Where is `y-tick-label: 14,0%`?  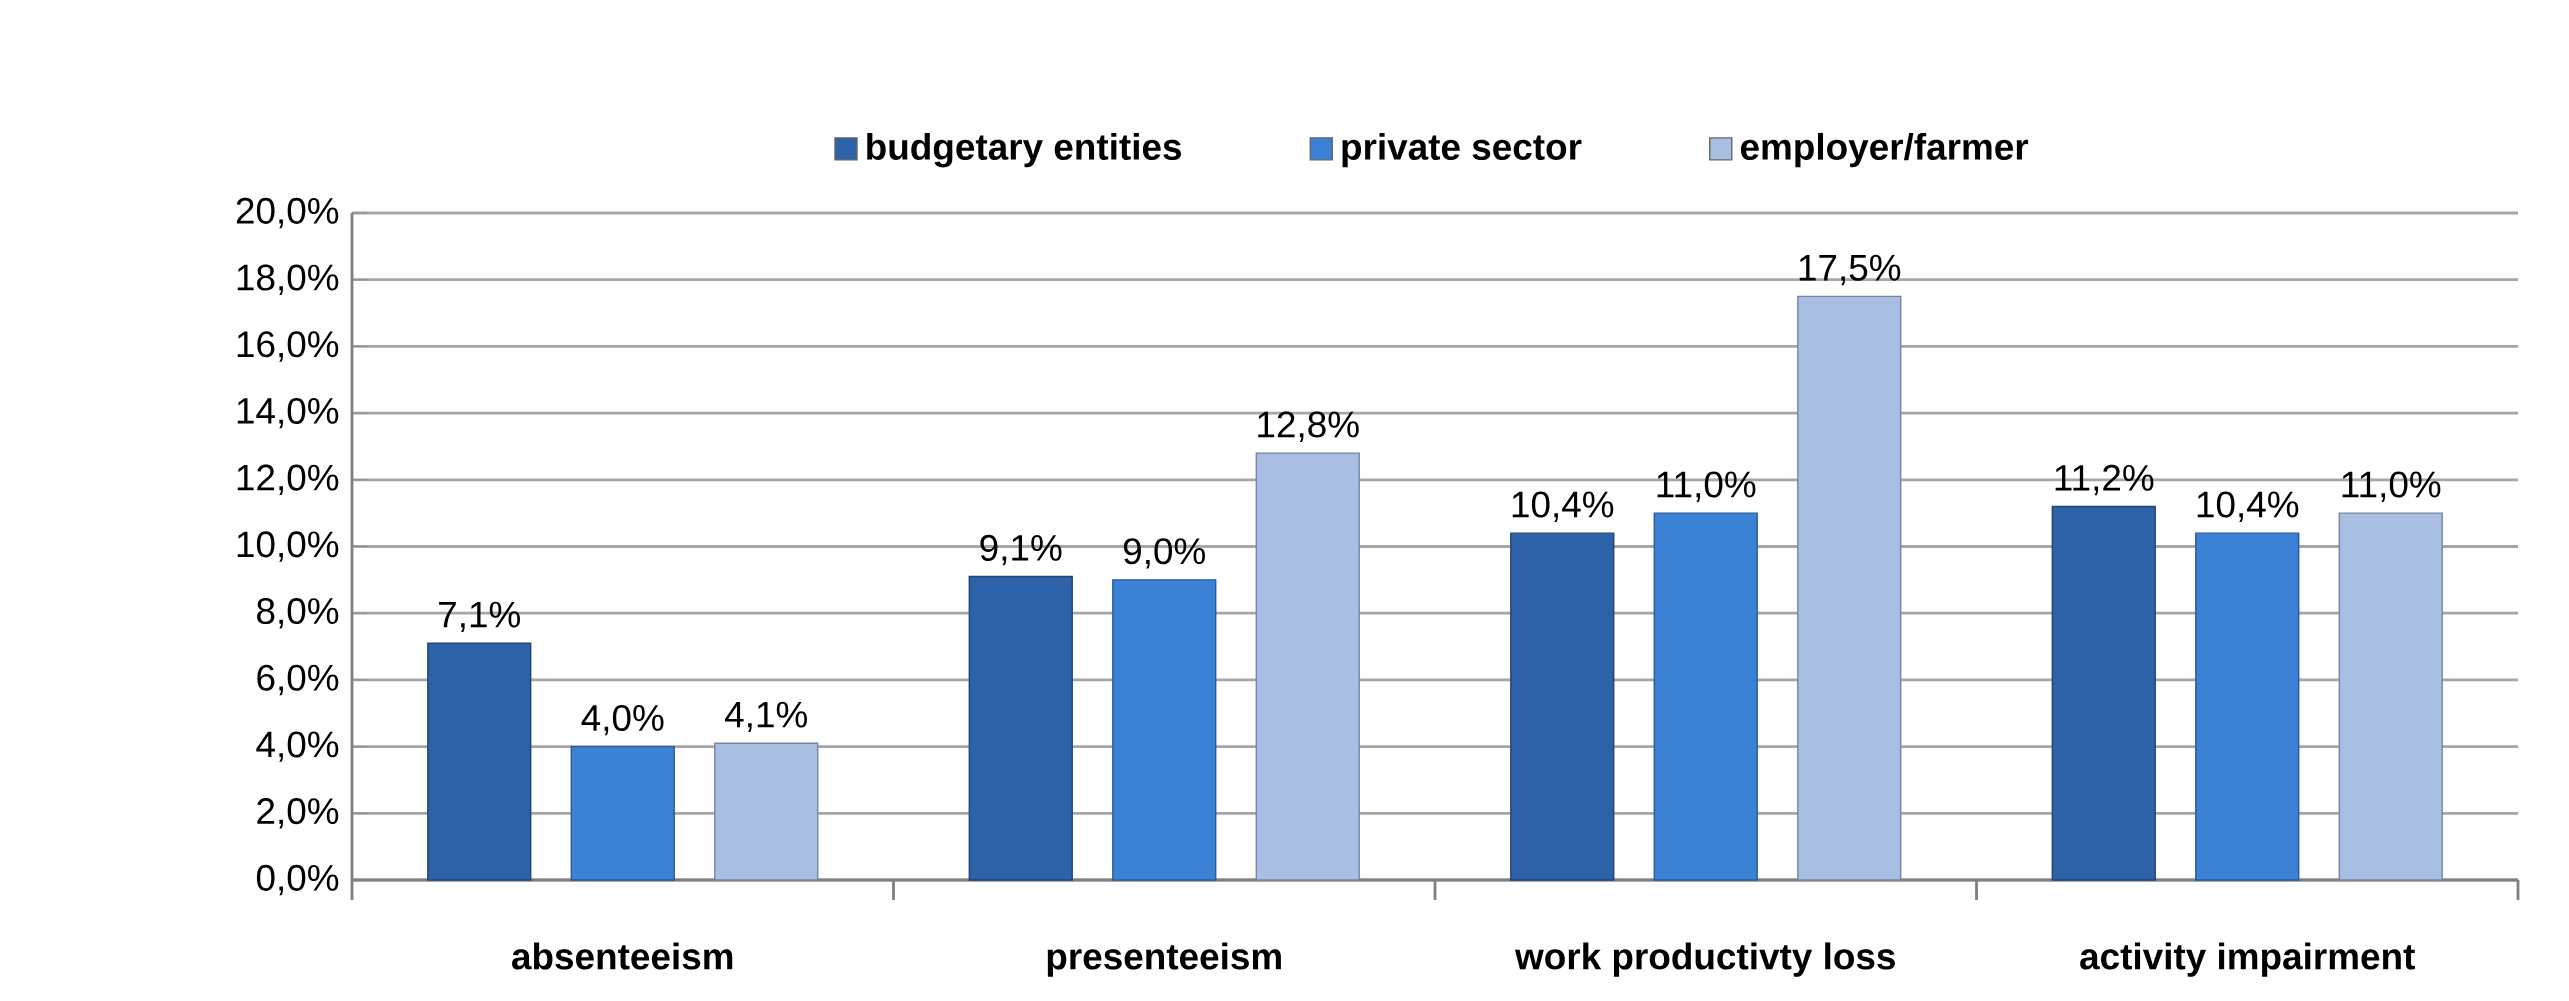 y-tick-label: 14,0% is located at coordinates (288, 413).